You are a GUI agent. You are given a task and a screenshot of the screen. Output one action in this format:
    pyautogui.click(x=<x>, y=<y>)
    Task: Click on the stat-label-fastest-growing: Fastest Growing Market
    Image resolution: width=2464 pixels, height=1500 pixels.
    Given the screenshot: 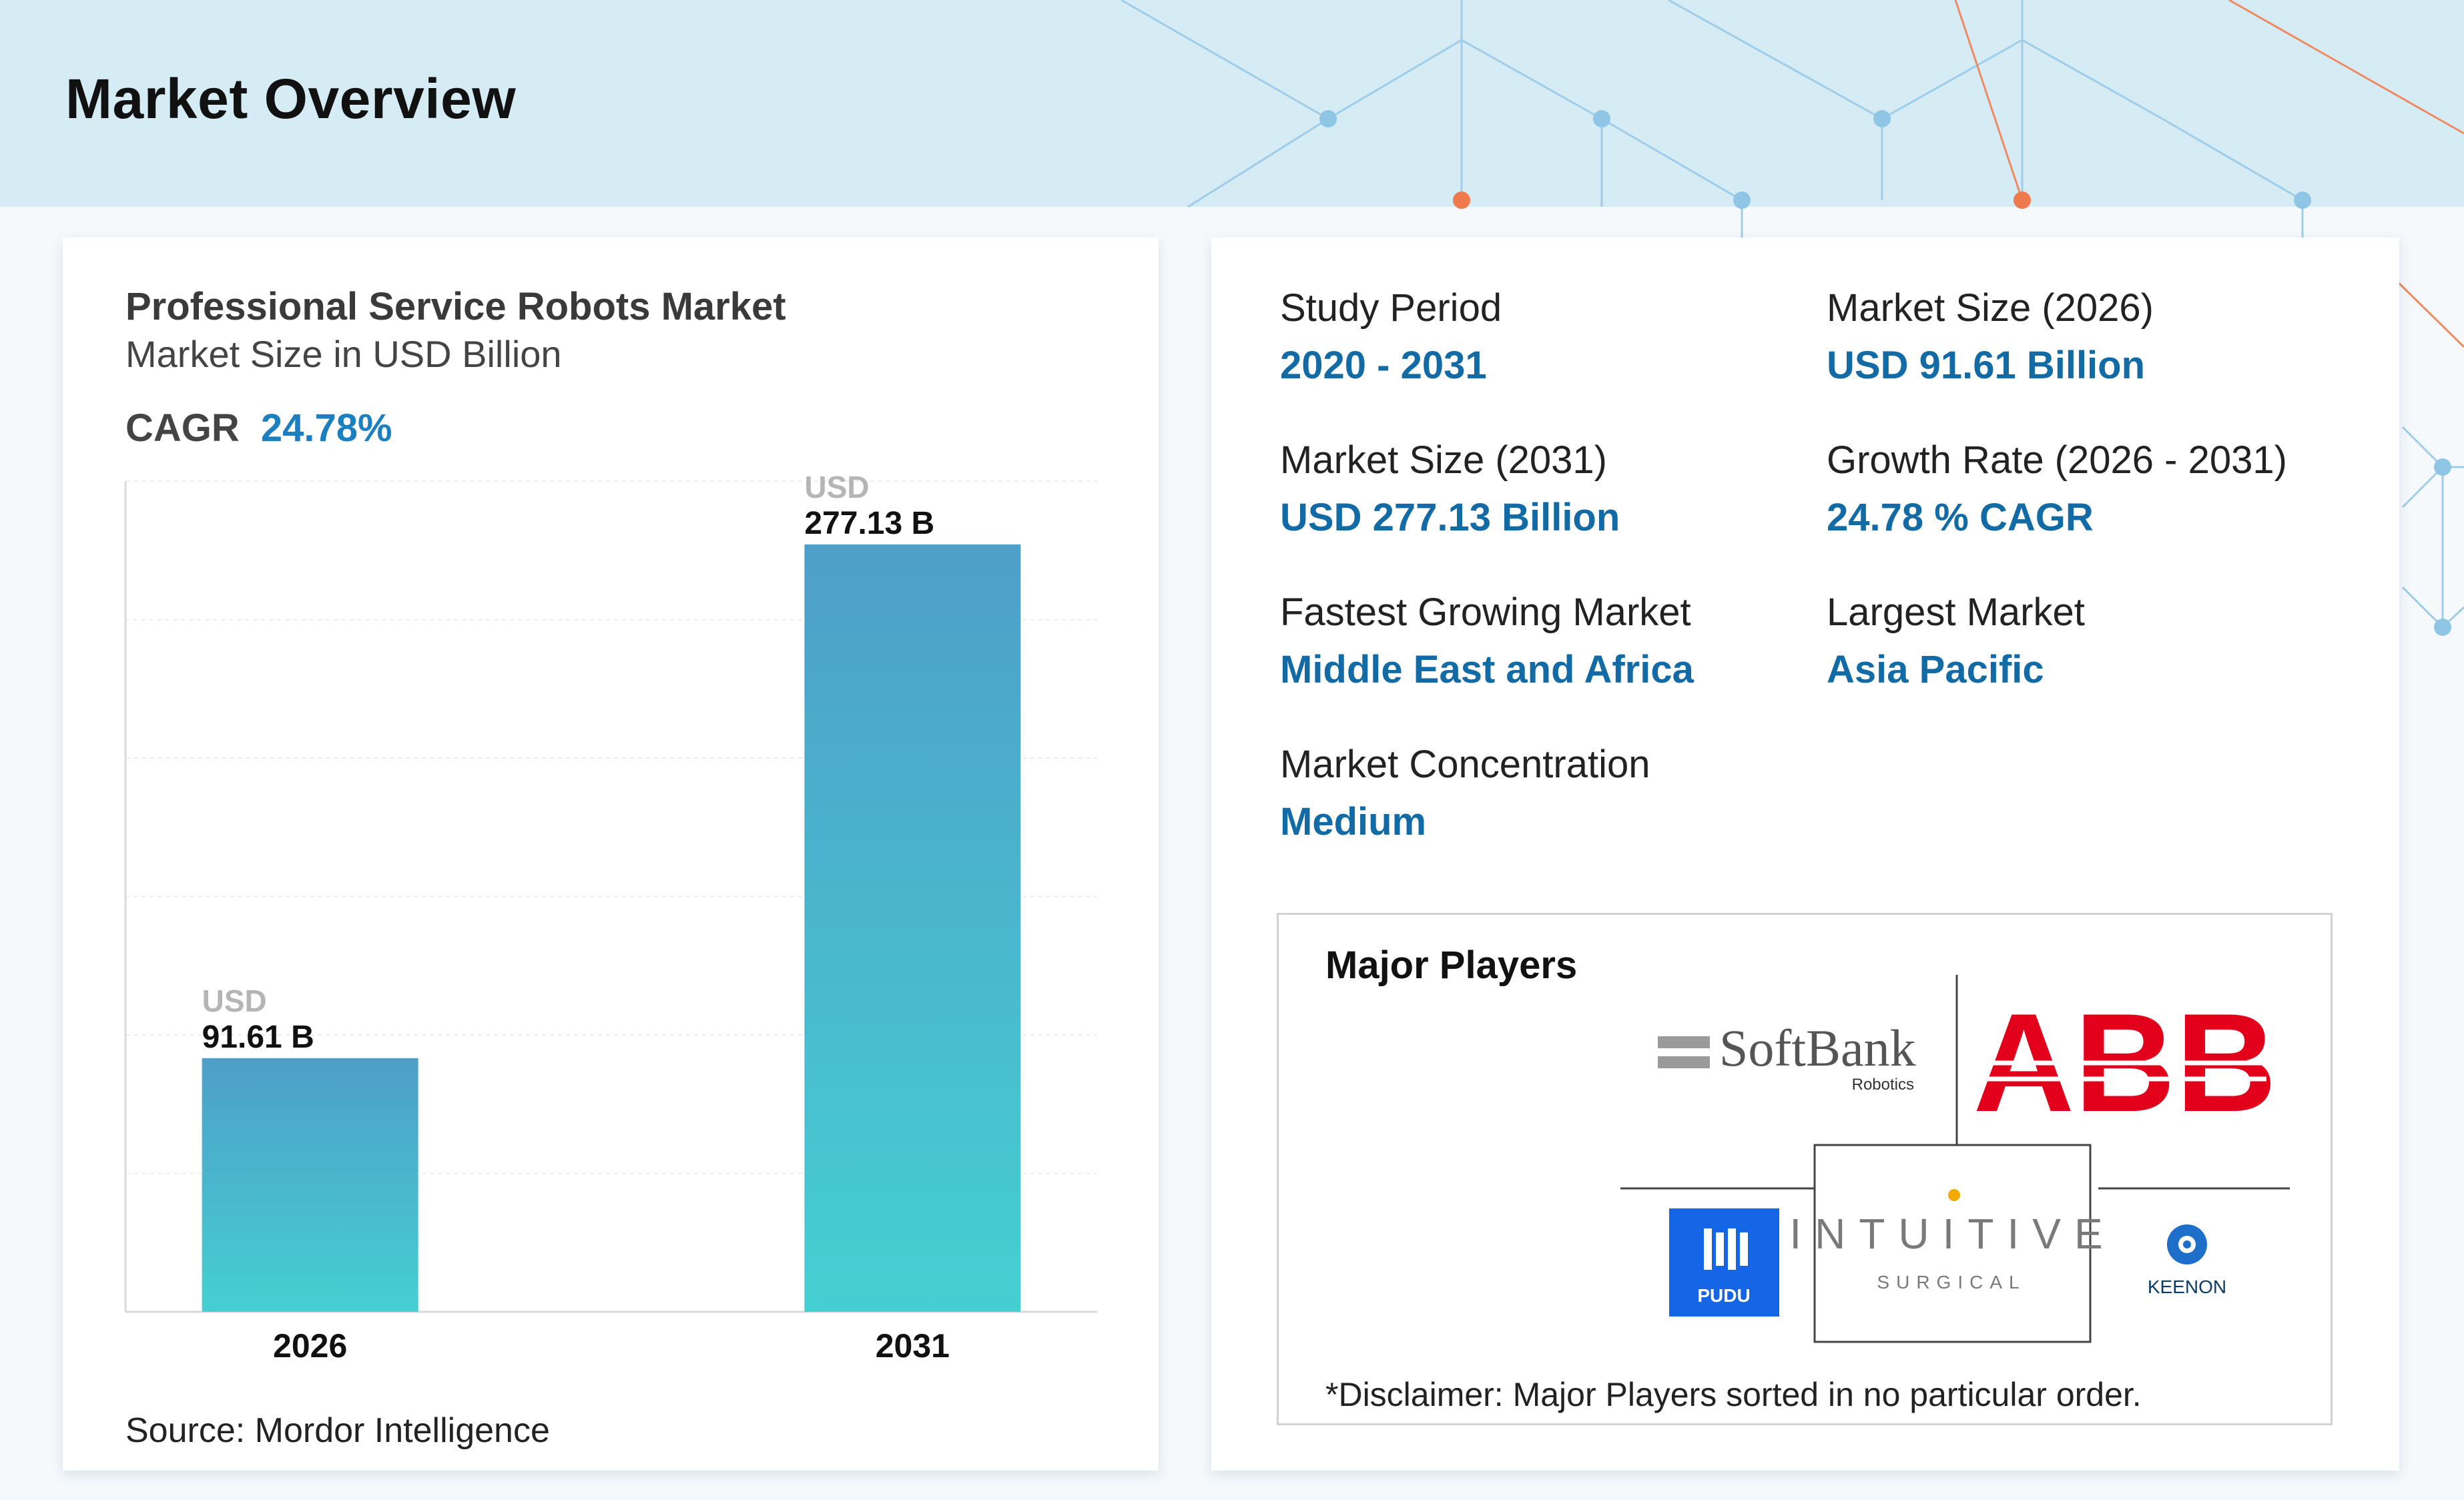 What is the action you would take?
    pyautogui.click(x=1485, y=612)
    